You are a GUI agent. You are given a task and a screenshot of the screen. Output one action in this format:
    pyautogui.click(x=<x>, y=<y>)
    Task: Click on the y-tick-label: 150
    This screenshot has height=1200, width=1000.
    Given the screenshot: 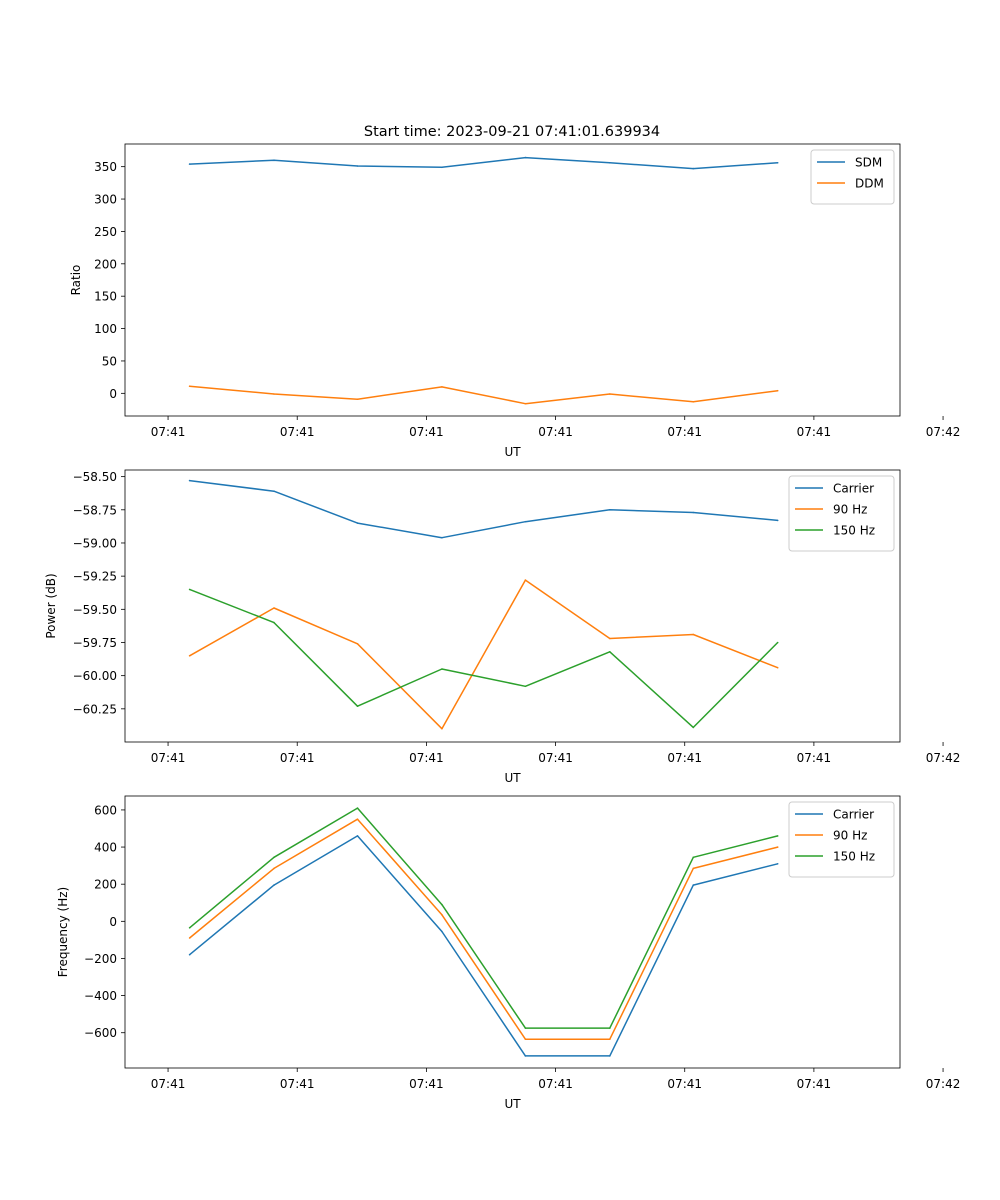 What is the action you would take?
    pyautogui.click(x=105, y=297)
    